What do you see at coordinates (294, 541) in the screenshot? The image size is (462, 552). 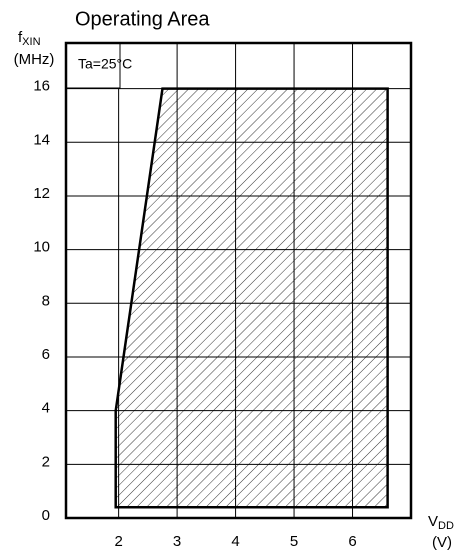 I see `x-tick-label: 5` at bounding box center [294, 541].